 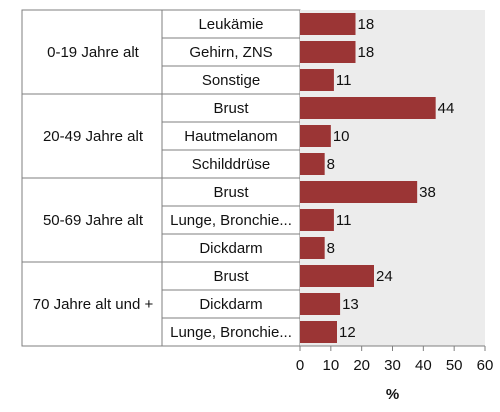 I want to click on x-tick-label: 30, so click(x=392, y=365).